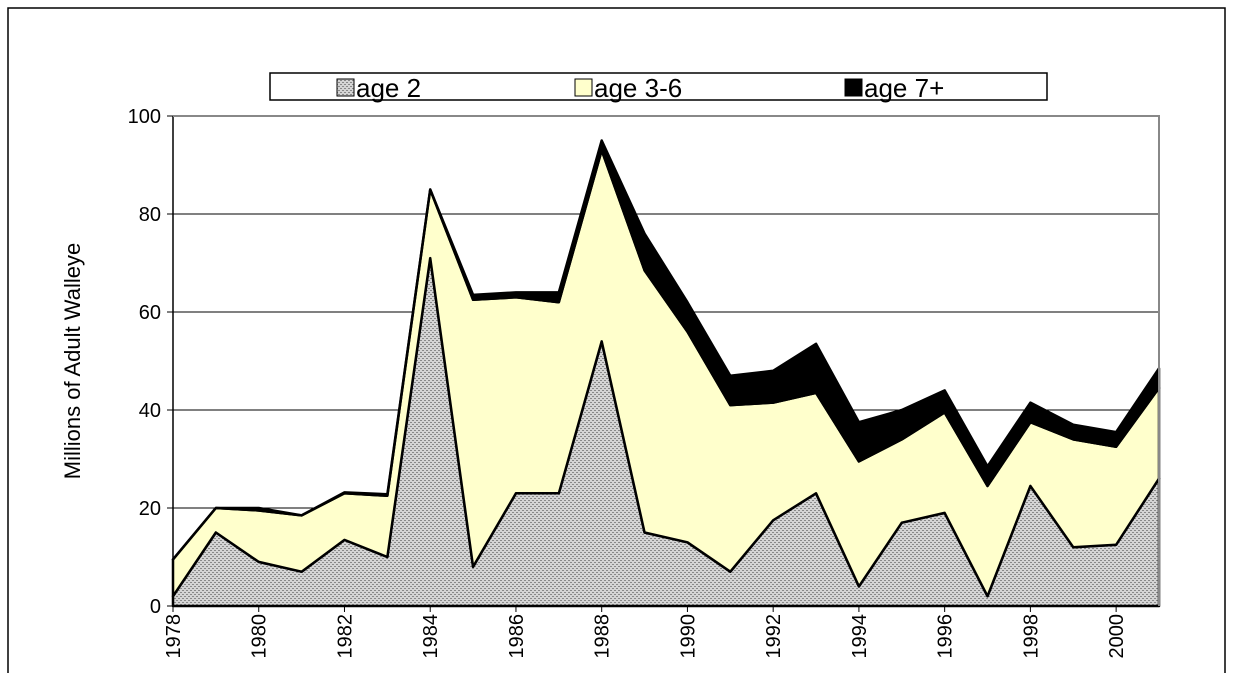 Image resolution: width=1233 pixels, height=678 pixels. Describe the element at coordinates (638, 88) in the screenshot. I see `legend-label: age 3-6` at that location.